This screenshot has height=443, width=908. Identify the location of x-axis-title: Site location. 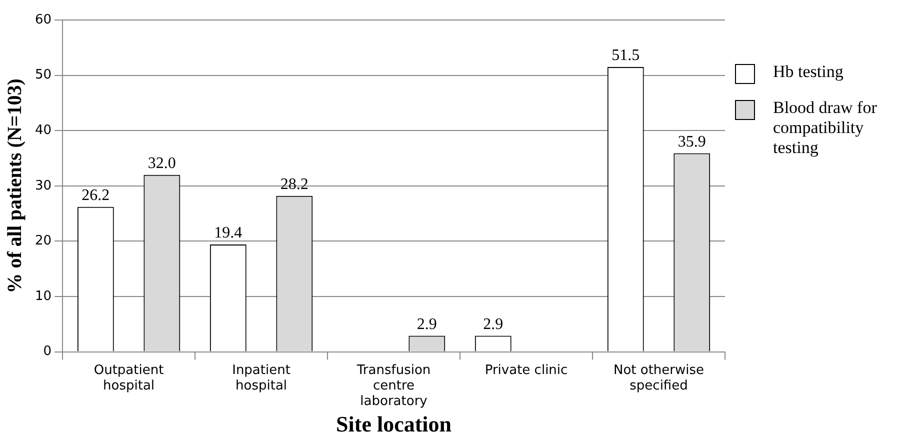
(394, 423).